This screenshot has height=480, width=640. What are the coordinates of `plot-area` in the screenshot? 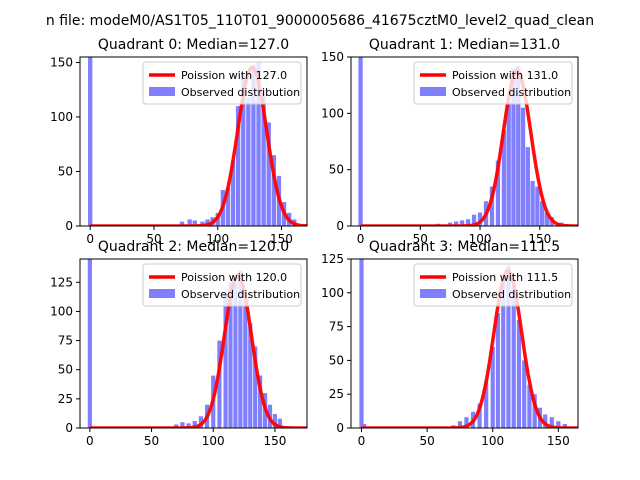 It's located at (468, 343).